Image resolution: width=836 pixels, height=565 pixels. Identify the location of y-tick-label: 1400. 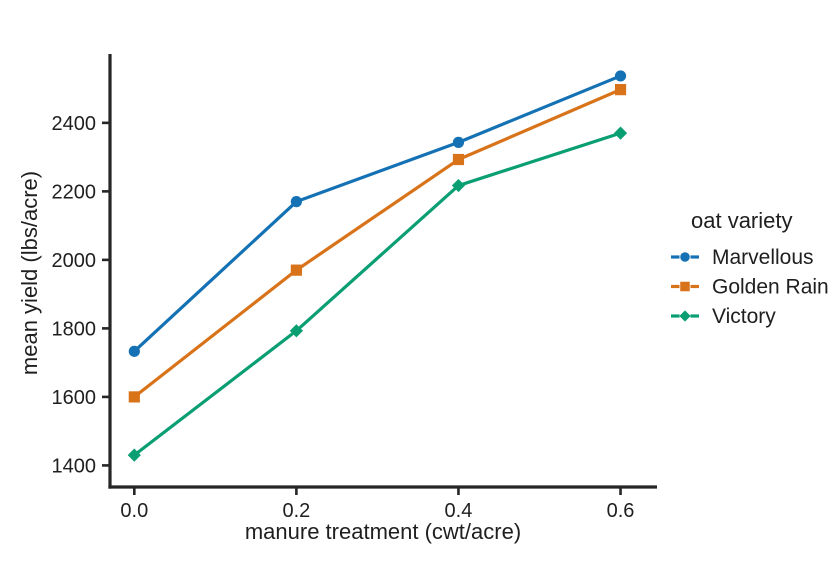
(74, 466).